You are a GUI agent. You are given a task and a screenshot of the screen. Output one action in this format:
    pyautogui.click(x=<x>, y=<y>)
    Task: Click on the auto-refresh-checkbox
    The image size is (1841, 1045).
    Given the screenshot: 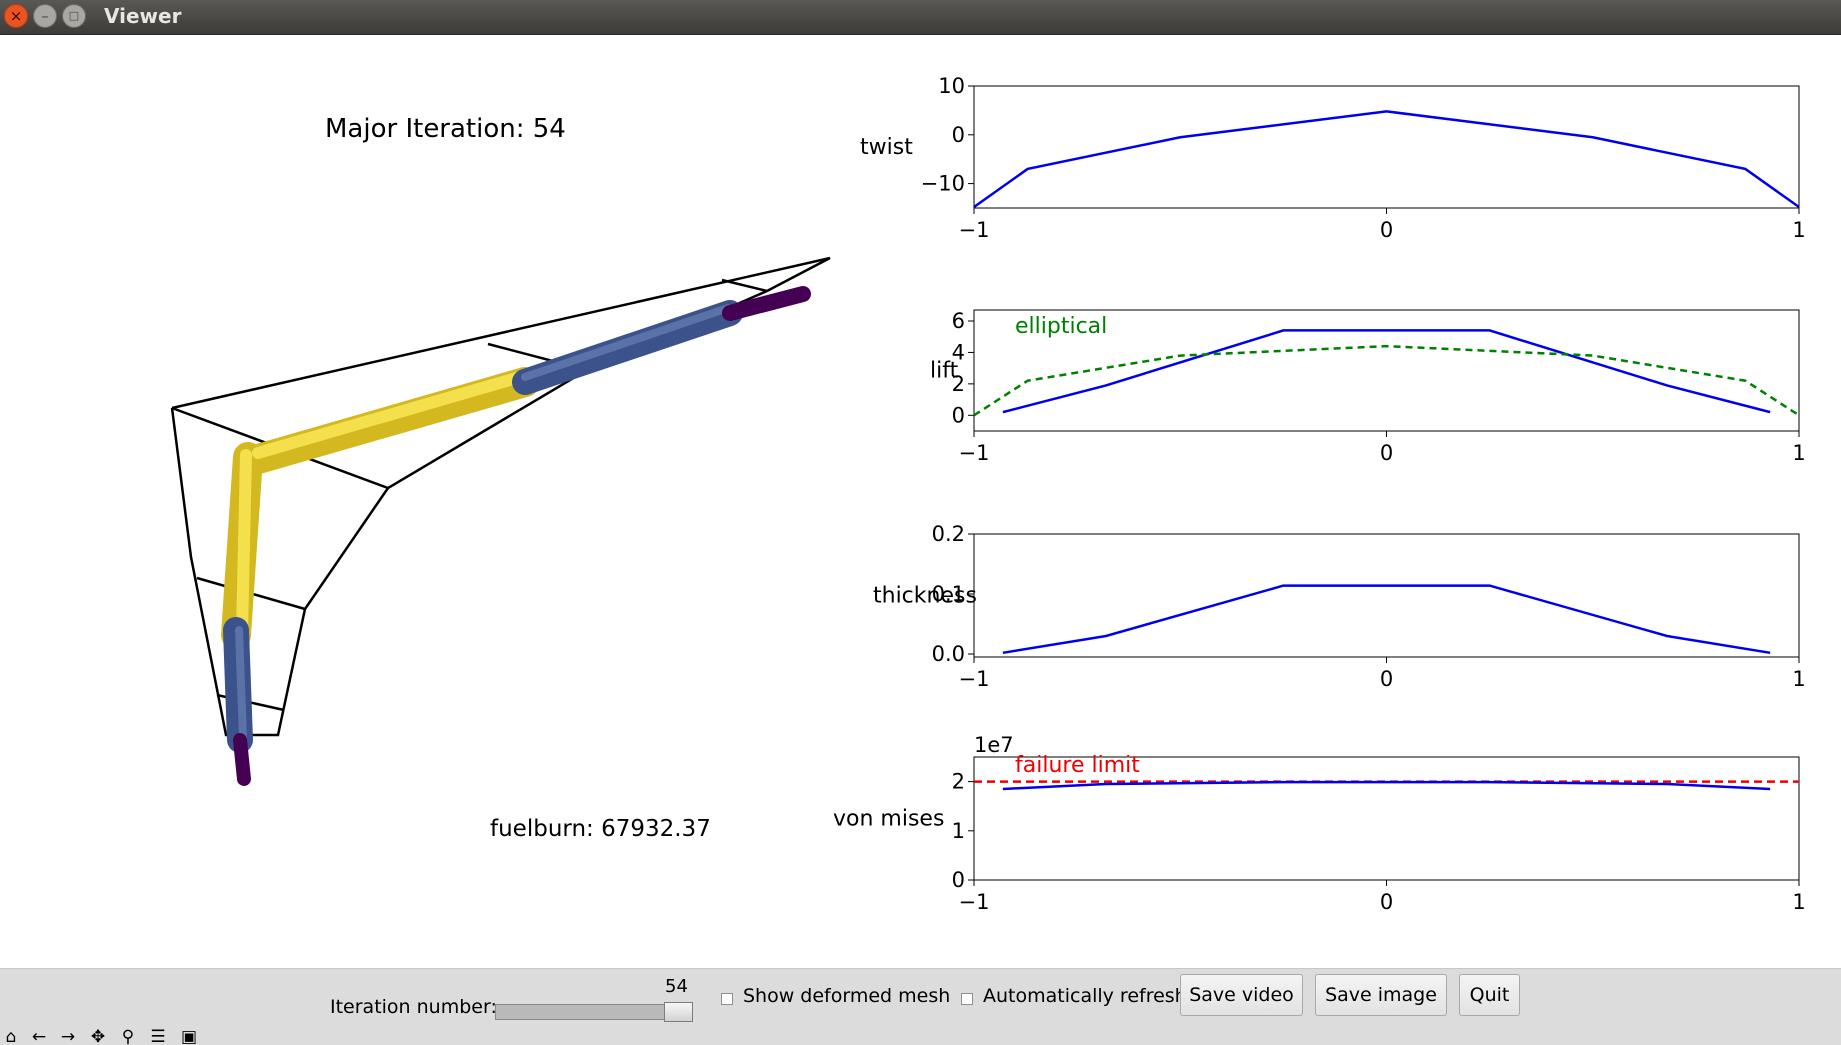 What is the action you would take?
    pyautogui.click(x=967, y=999)
    